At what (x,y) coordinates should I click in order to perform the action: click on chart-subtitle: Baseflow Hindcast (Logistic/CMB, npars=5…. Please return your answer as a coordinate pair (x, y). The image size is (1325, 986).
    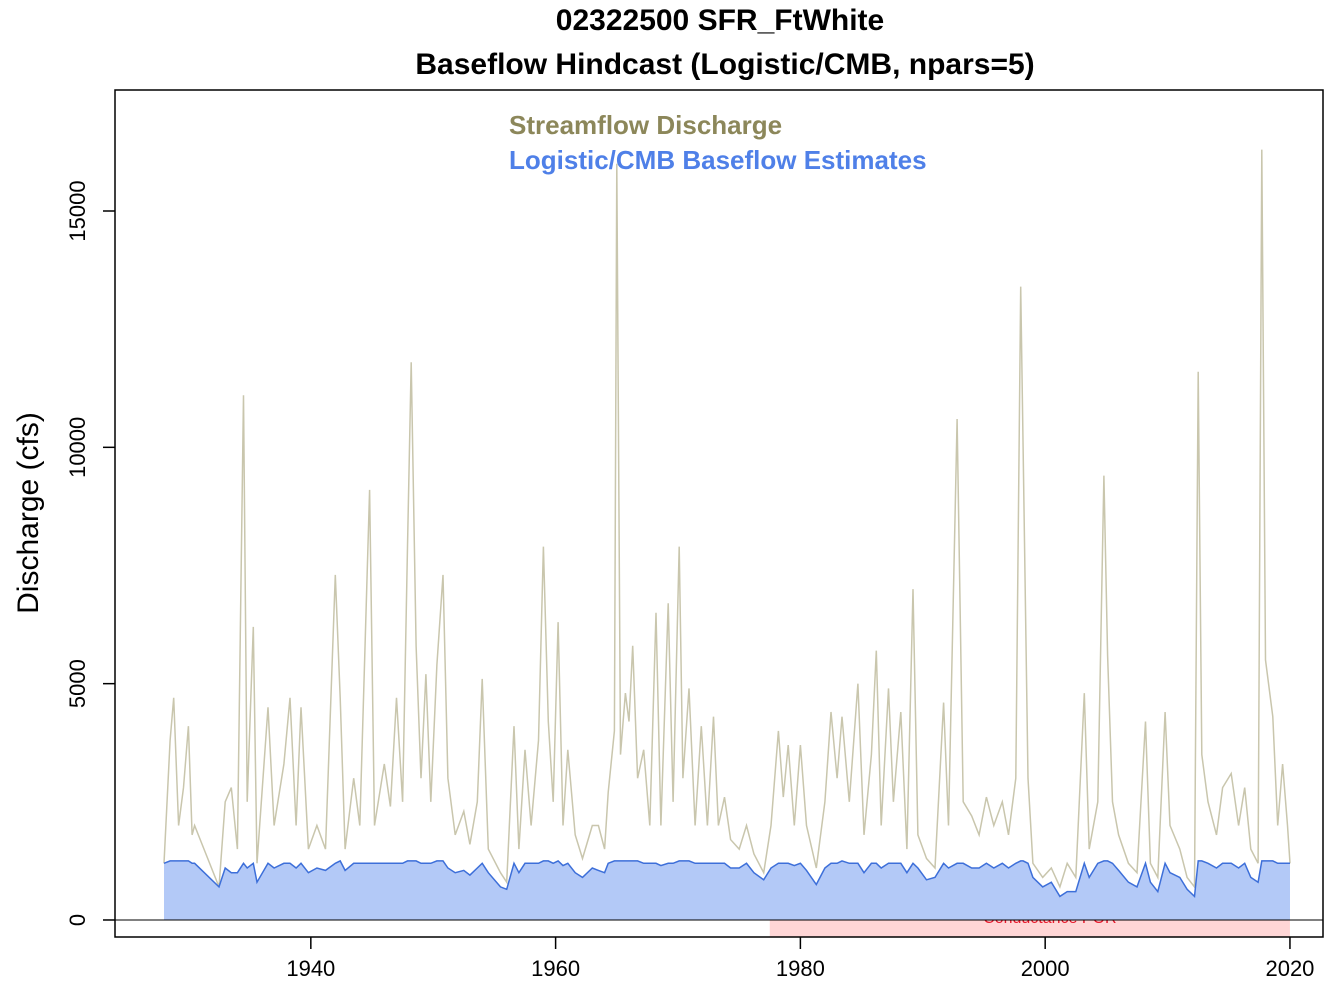
    Looking at the image, I should click on (724, 64).